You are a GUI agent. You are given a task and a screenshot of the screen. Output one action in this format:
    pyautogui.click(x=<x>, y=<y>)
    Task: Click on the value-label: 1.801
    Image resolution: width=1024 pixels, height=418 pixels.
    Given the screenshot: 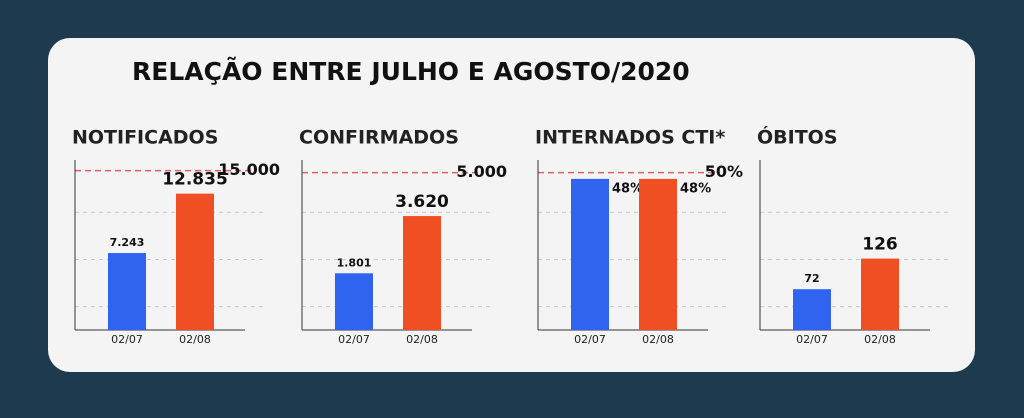 What is the action you would take?
    pyautogui.click(x=354, y=262)
    